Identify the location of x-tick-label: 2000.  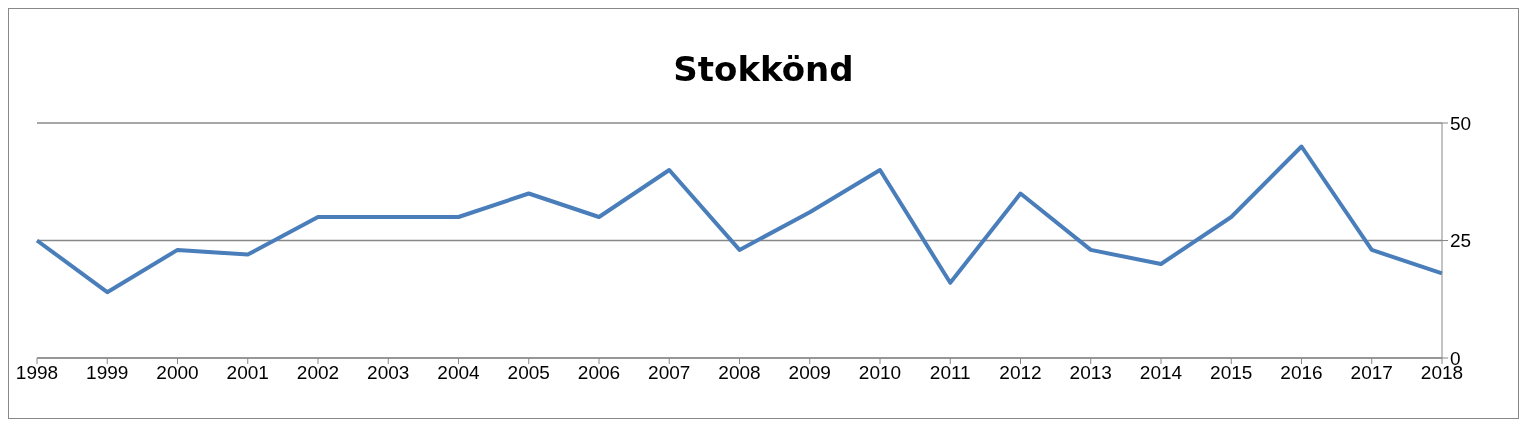
(177, 373).